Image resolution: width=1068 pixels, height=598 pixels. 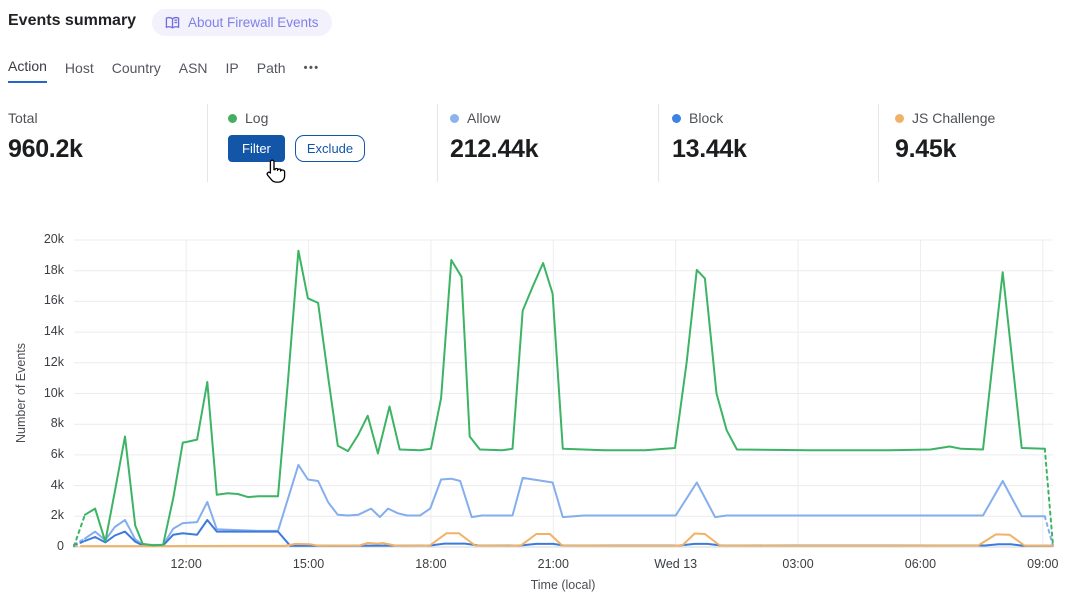 I want to click on tab-host: Host, so click(x=79, y=68).